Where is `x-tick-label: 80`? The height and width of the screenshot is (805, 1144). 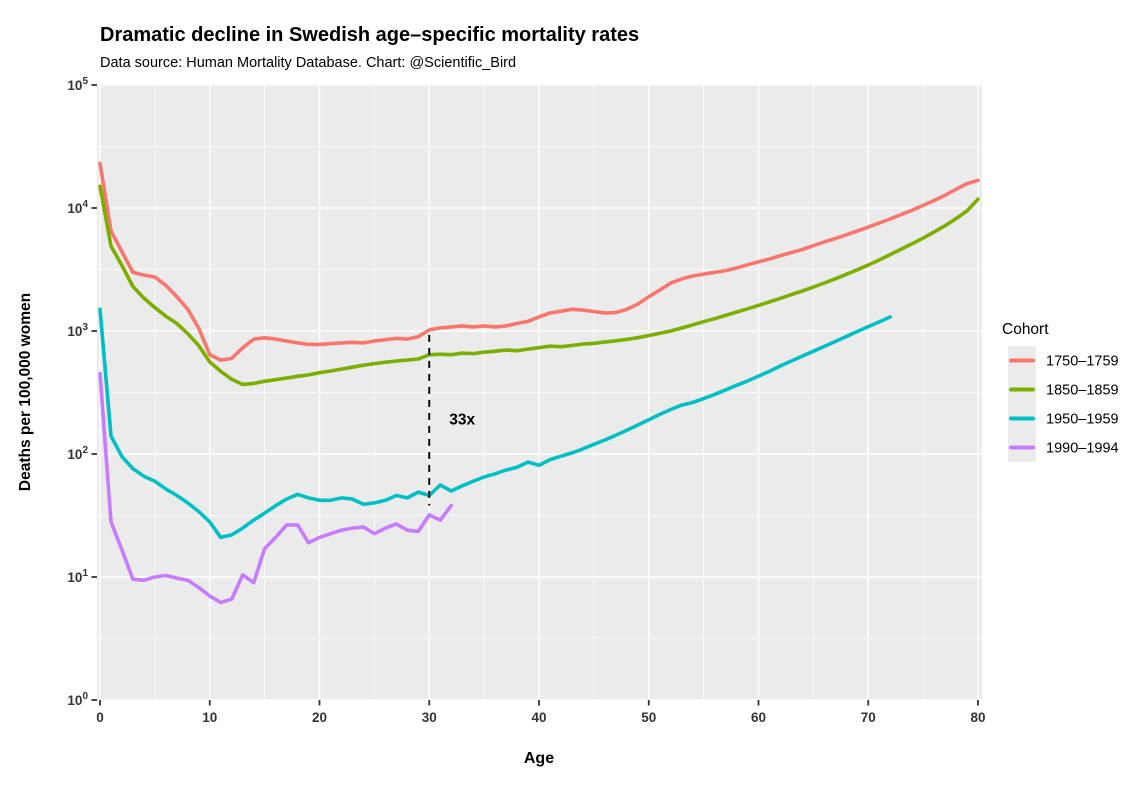 x-tick-label: 80 is located at coordinates (977, 717).